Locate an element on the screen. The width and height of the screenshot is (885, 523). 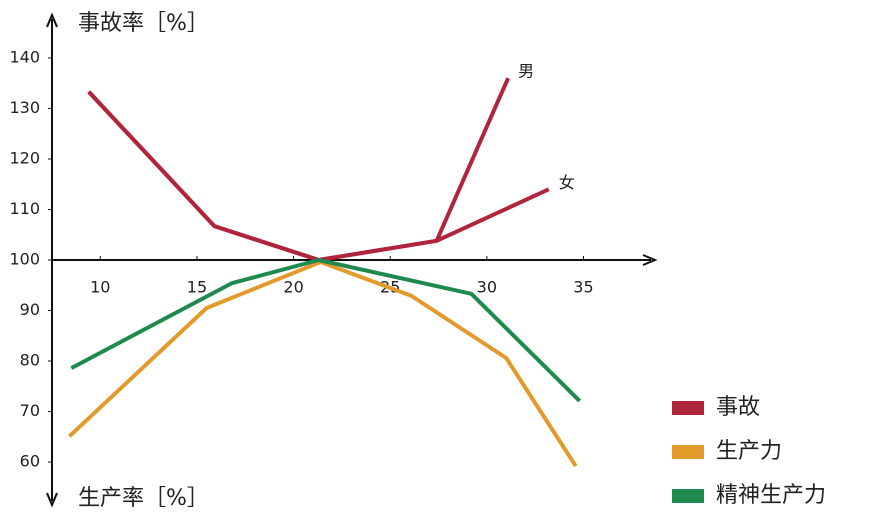
x-tick-label: 10 is located at coordinates (100, 287).